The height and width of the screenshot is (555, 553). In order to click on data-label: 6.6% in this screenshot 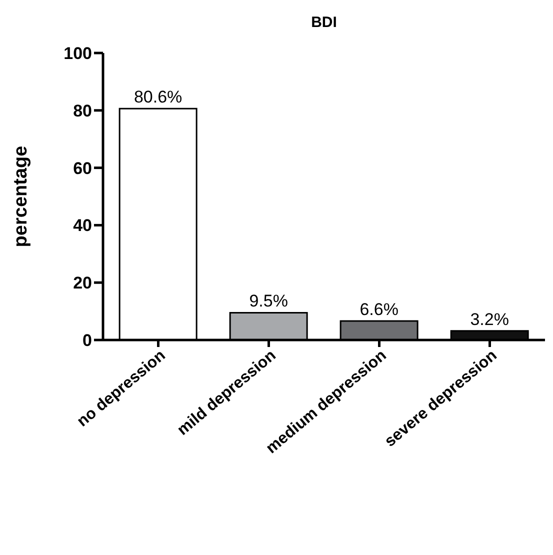, I will do `click(379, 310)`.